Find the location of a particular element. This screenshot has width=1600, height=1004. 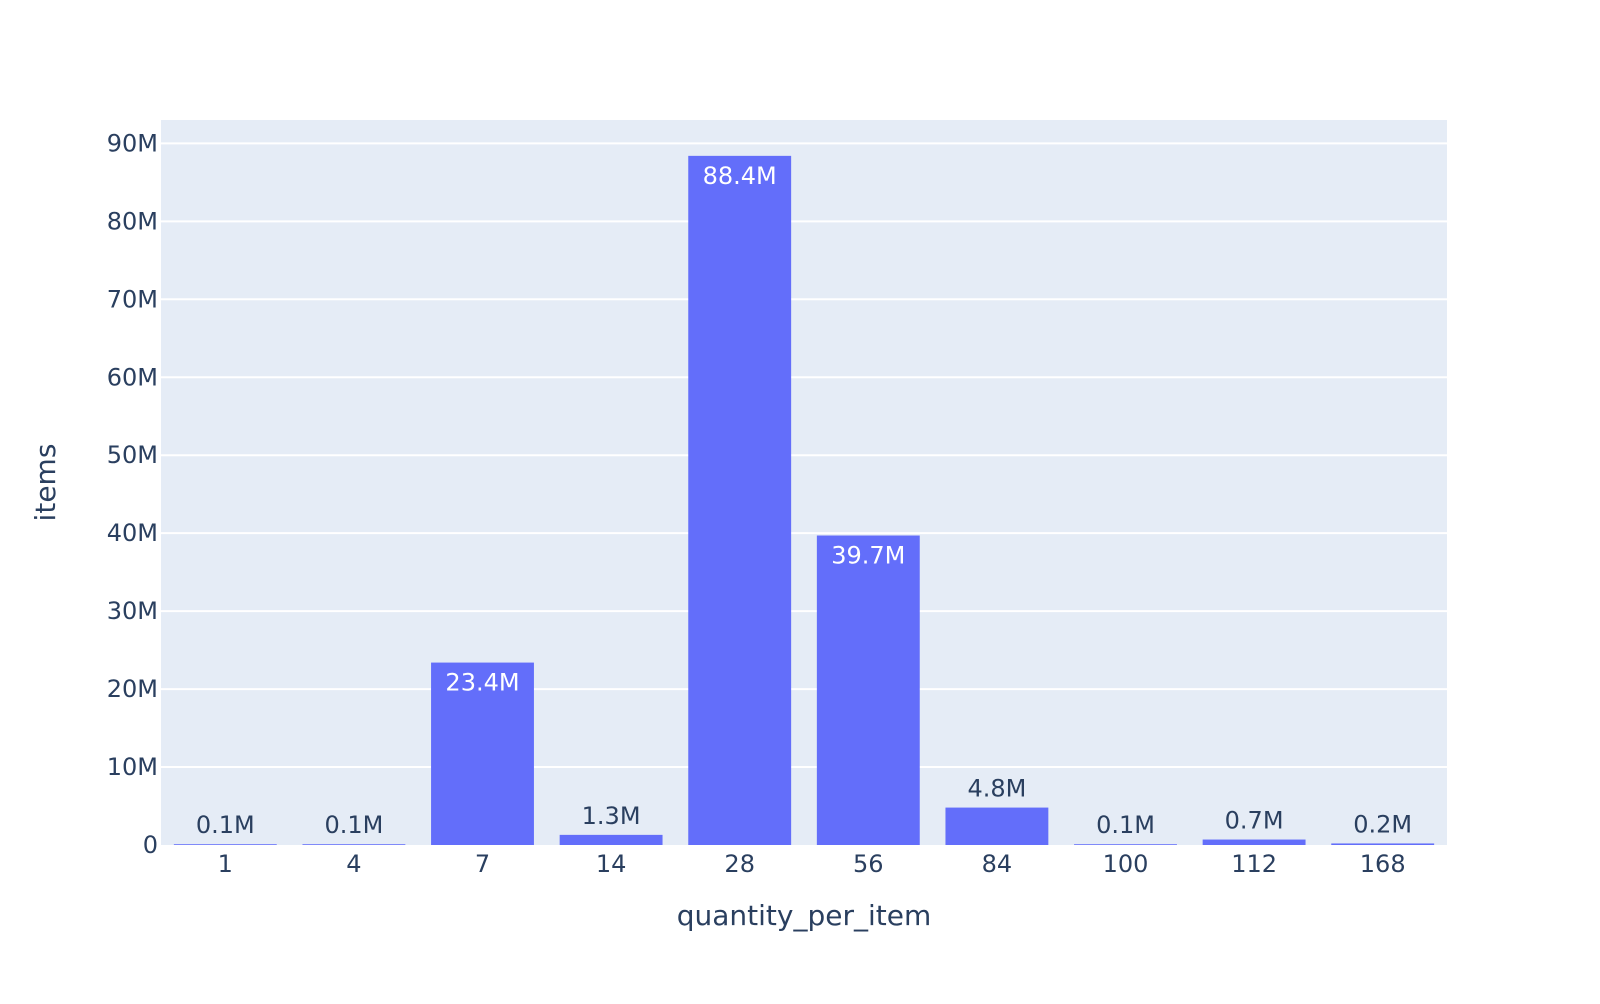

x-tick-label: 4 is located at coordinates (353, 864).